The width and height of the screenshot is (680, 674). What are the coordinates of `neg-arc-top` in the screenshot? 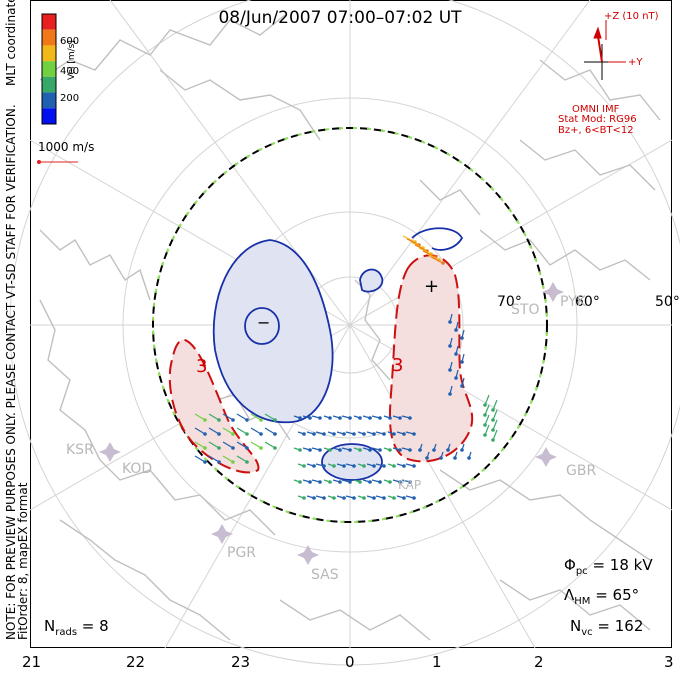 It's located at (437, 239).